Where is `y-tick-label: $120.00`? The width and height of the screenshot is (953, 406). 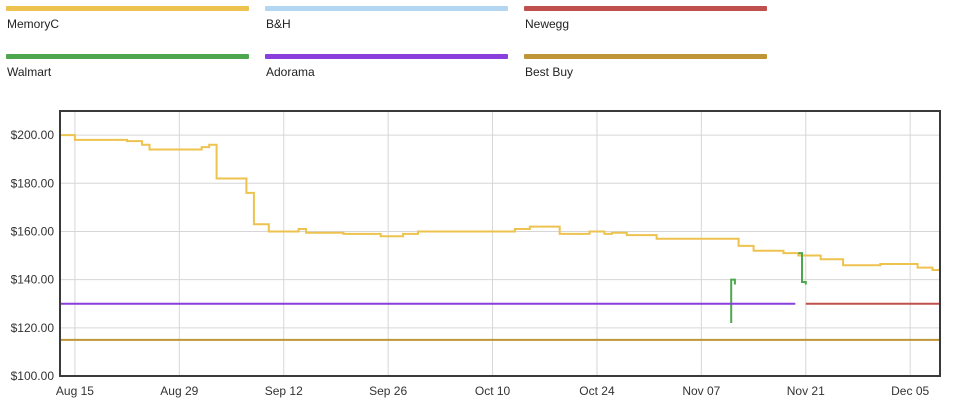 y-tick-label: $120.00 is located at coordinates (33, 328).